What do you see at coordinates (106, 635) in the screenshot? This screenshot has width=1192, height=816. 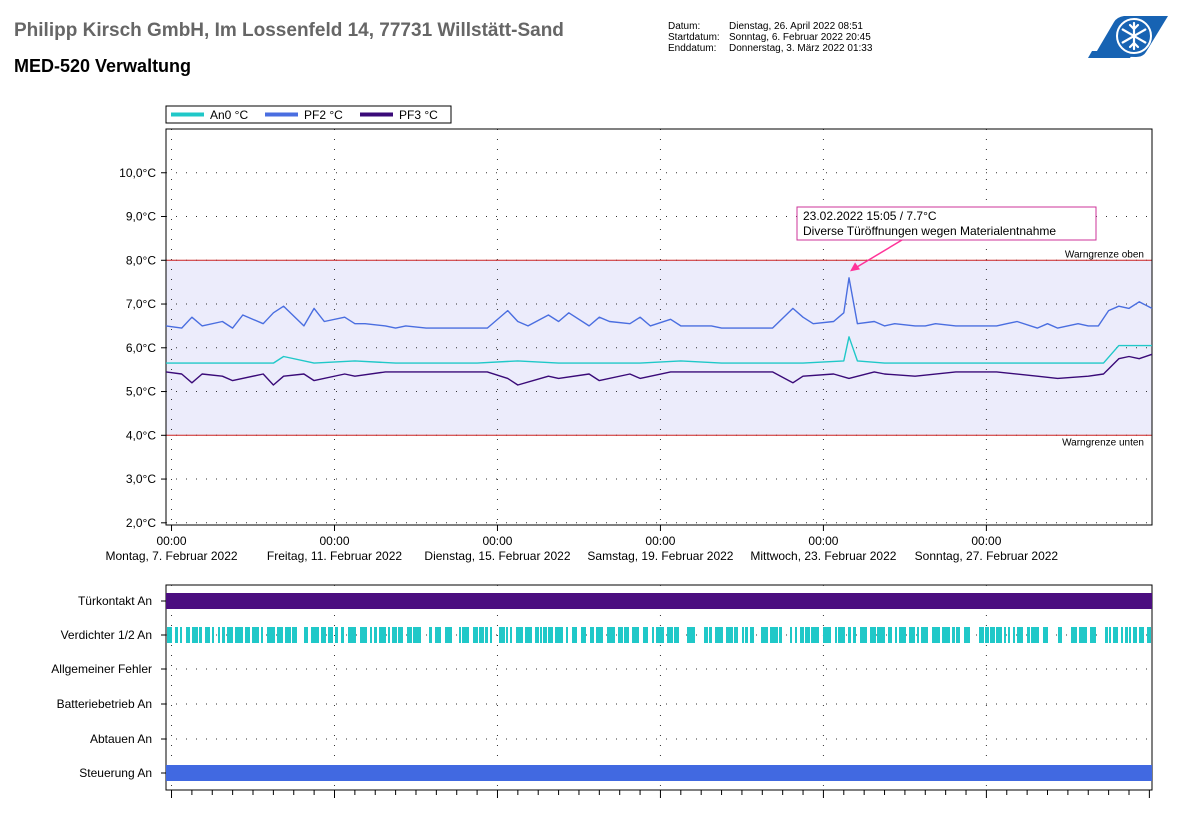 I see `track-label: Verdichter 1/2 An` at bounding box center [106, 635].